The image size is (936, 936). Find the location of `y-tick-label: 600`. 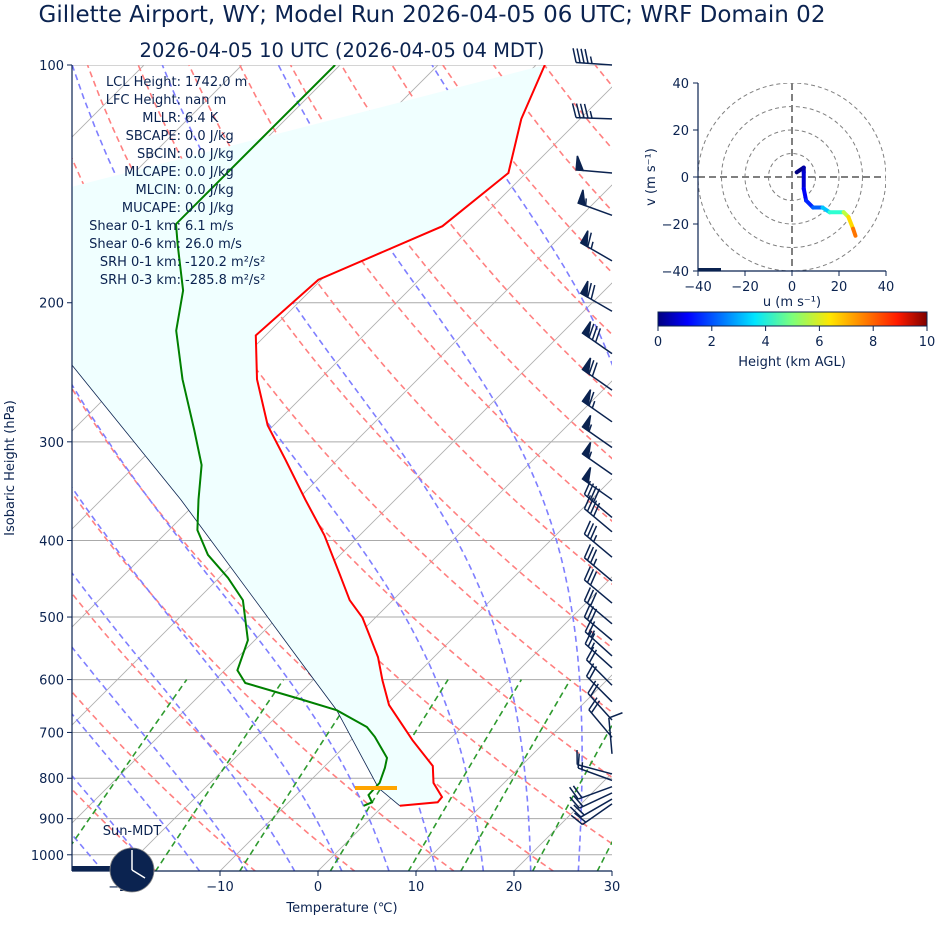

y-tick-label: 600 is located at coordinates (51, 681).